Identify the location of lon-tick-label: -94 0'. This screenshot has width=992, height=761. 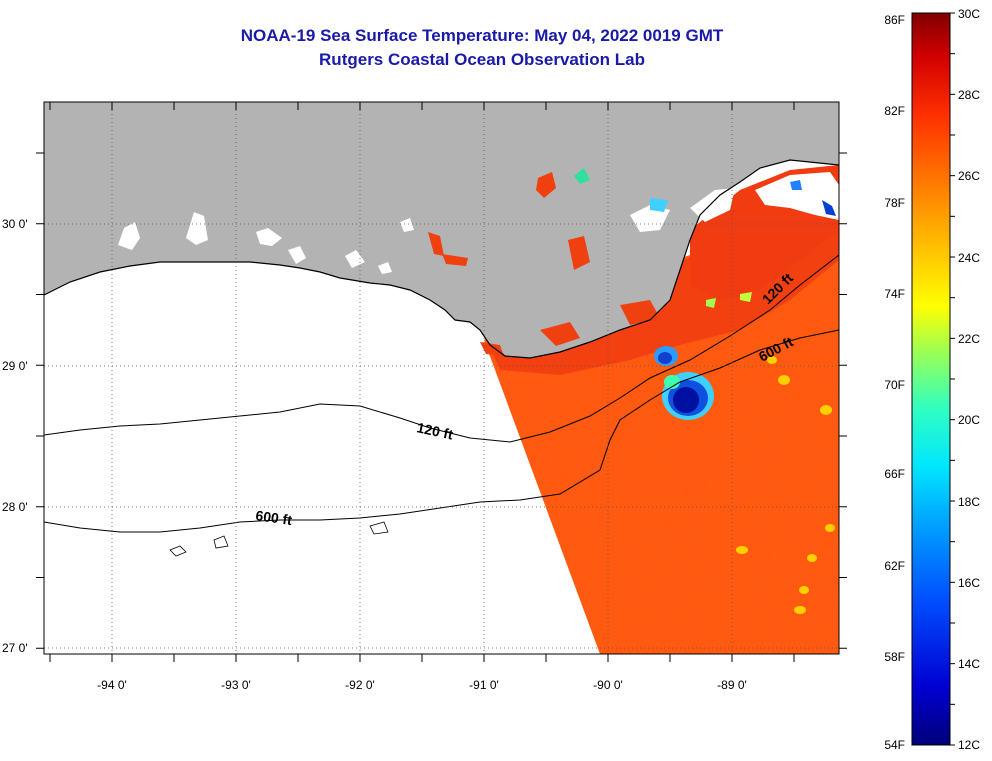
(112, 685).